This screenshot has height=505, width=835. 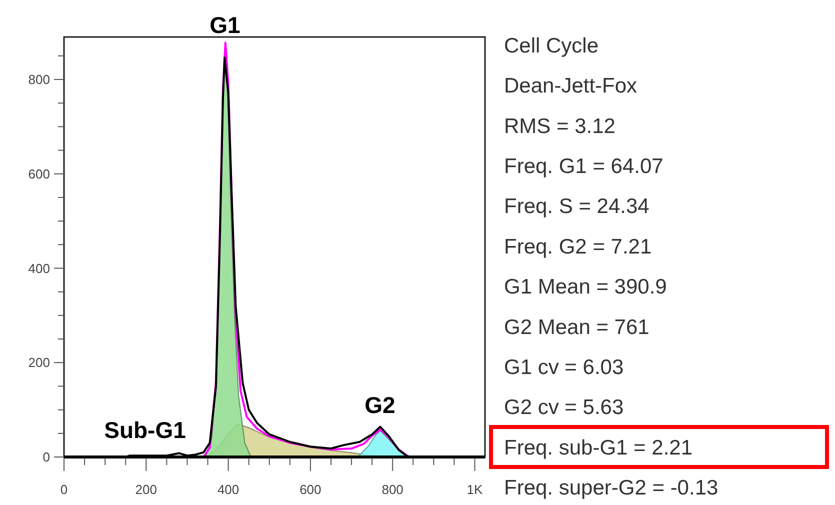 I want to click on text: Freq. G2 = 7.21, so click(x=578, y=246).